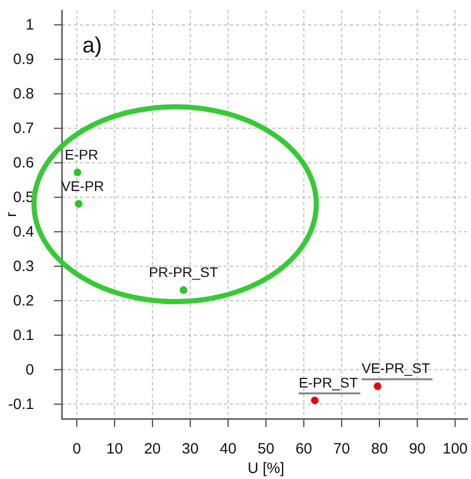 This screenshot has width=471, height=479. What do you see at coordinates (23, 232) in the screenshot?
I see `y-tick-label: 0.4` at bounding box center [23, 232].